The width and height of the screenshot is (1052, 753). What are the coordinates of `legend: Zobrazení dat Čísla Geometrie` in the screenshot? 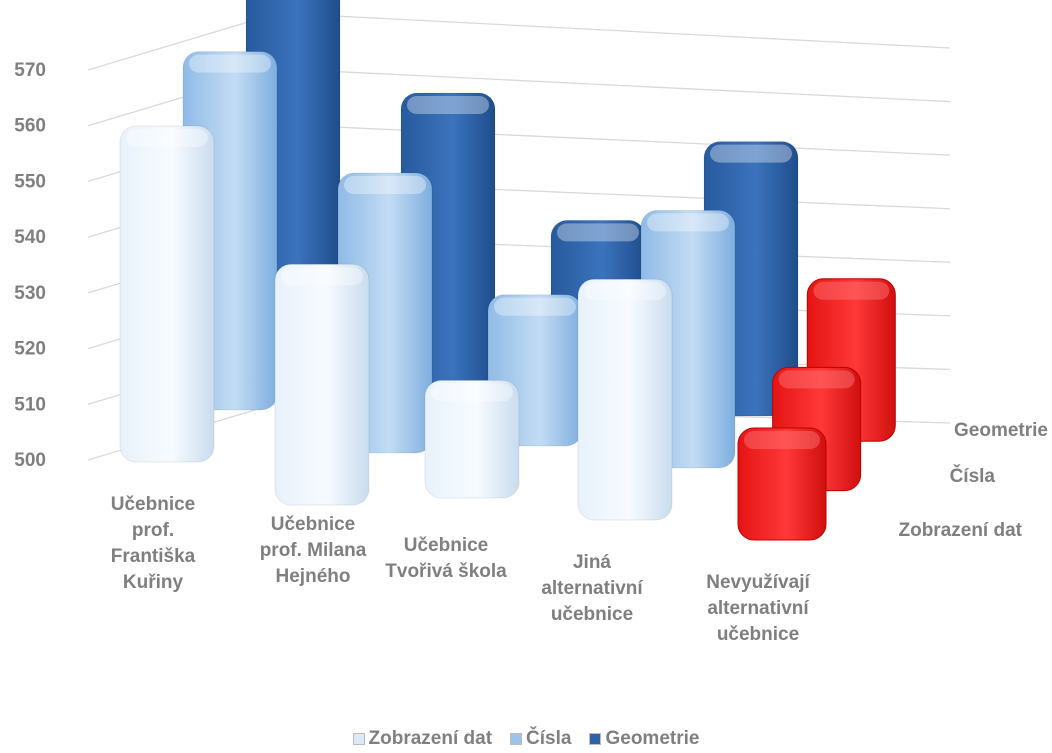 It's located at (526, 739).